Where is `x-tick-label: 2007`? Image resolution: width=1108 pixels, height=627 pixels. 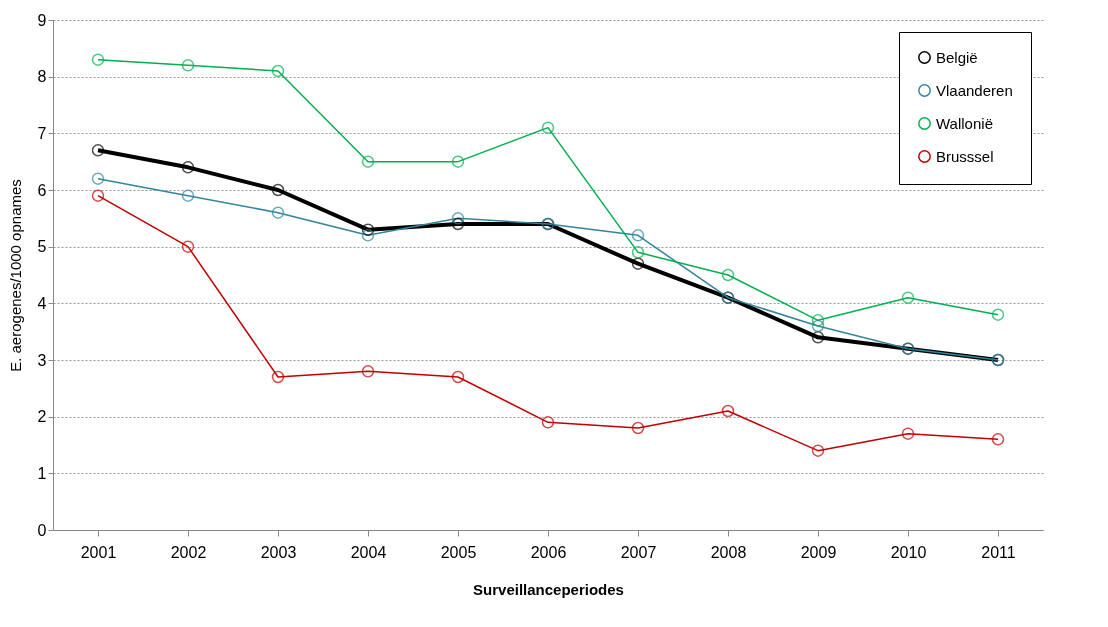 x-tick-label: 2007 is located at coordinates (638, 552).